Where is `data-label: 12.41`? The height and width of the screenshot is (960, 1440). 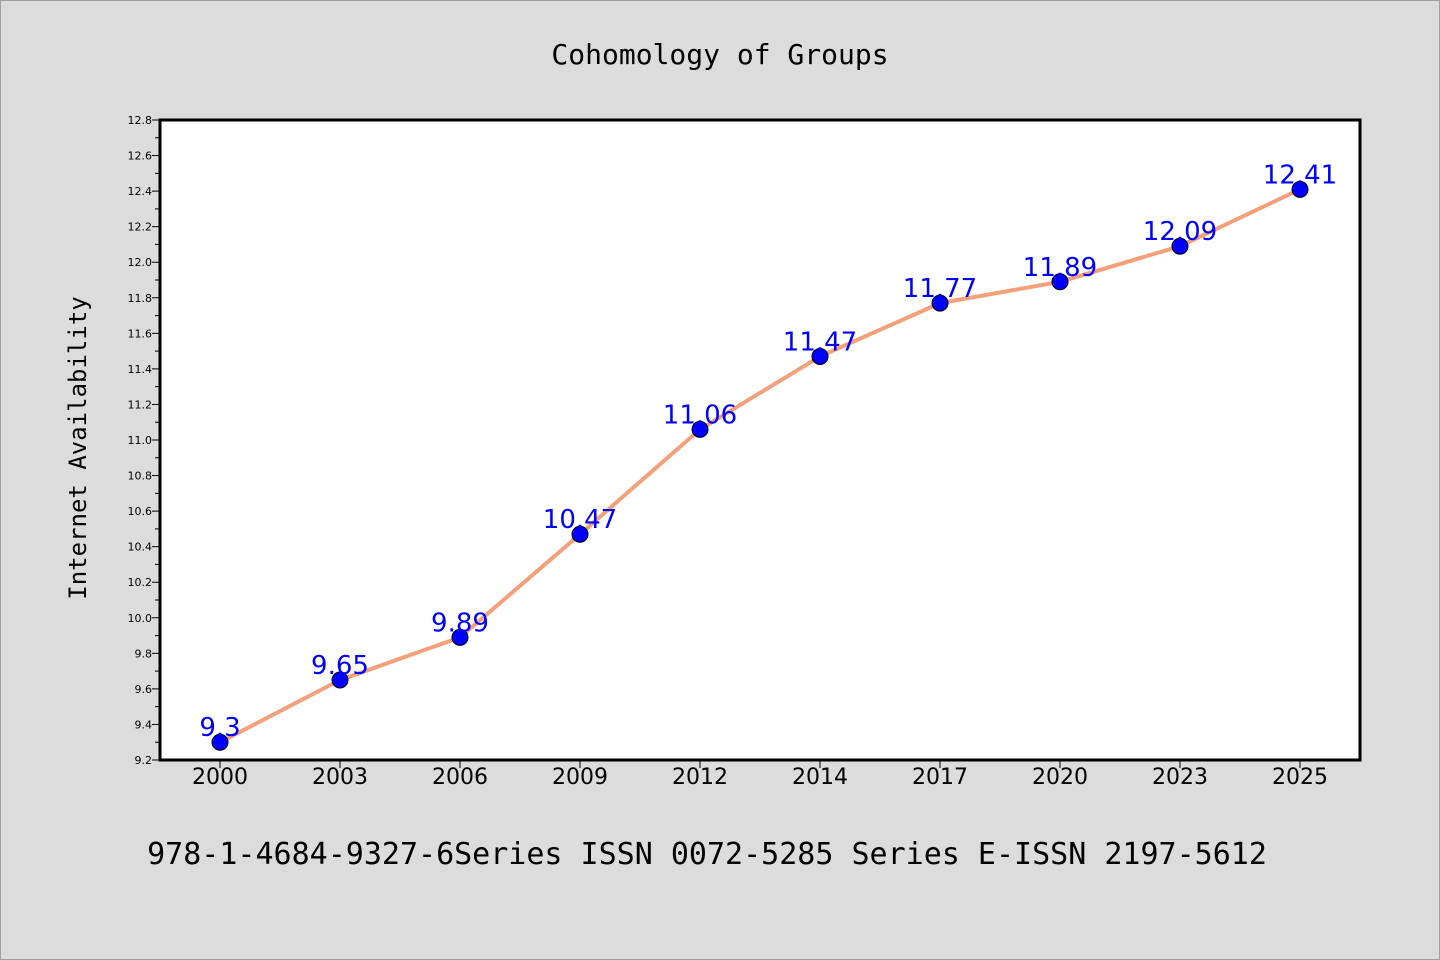
data-label: 12.41 is located at coordinates (1300, 175).